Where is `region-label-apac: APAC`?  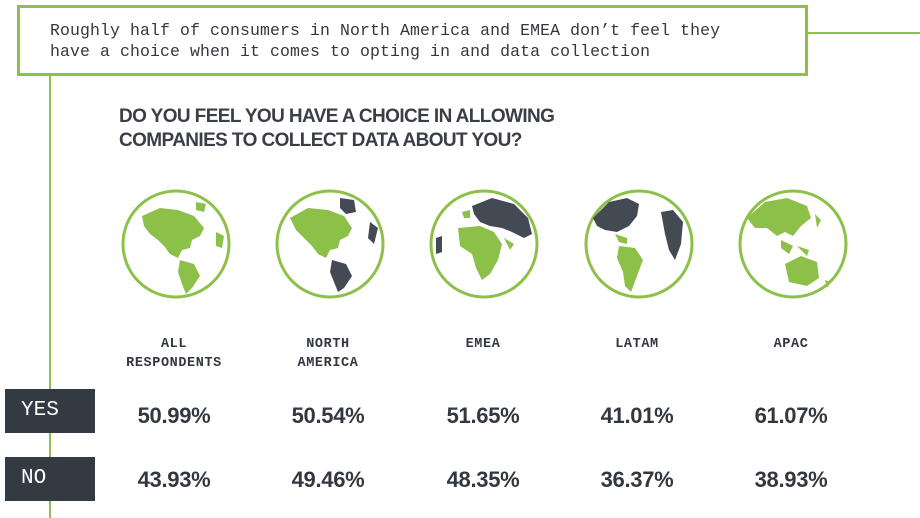
region-label-apac: APAC is located at coordinates (791, 344).